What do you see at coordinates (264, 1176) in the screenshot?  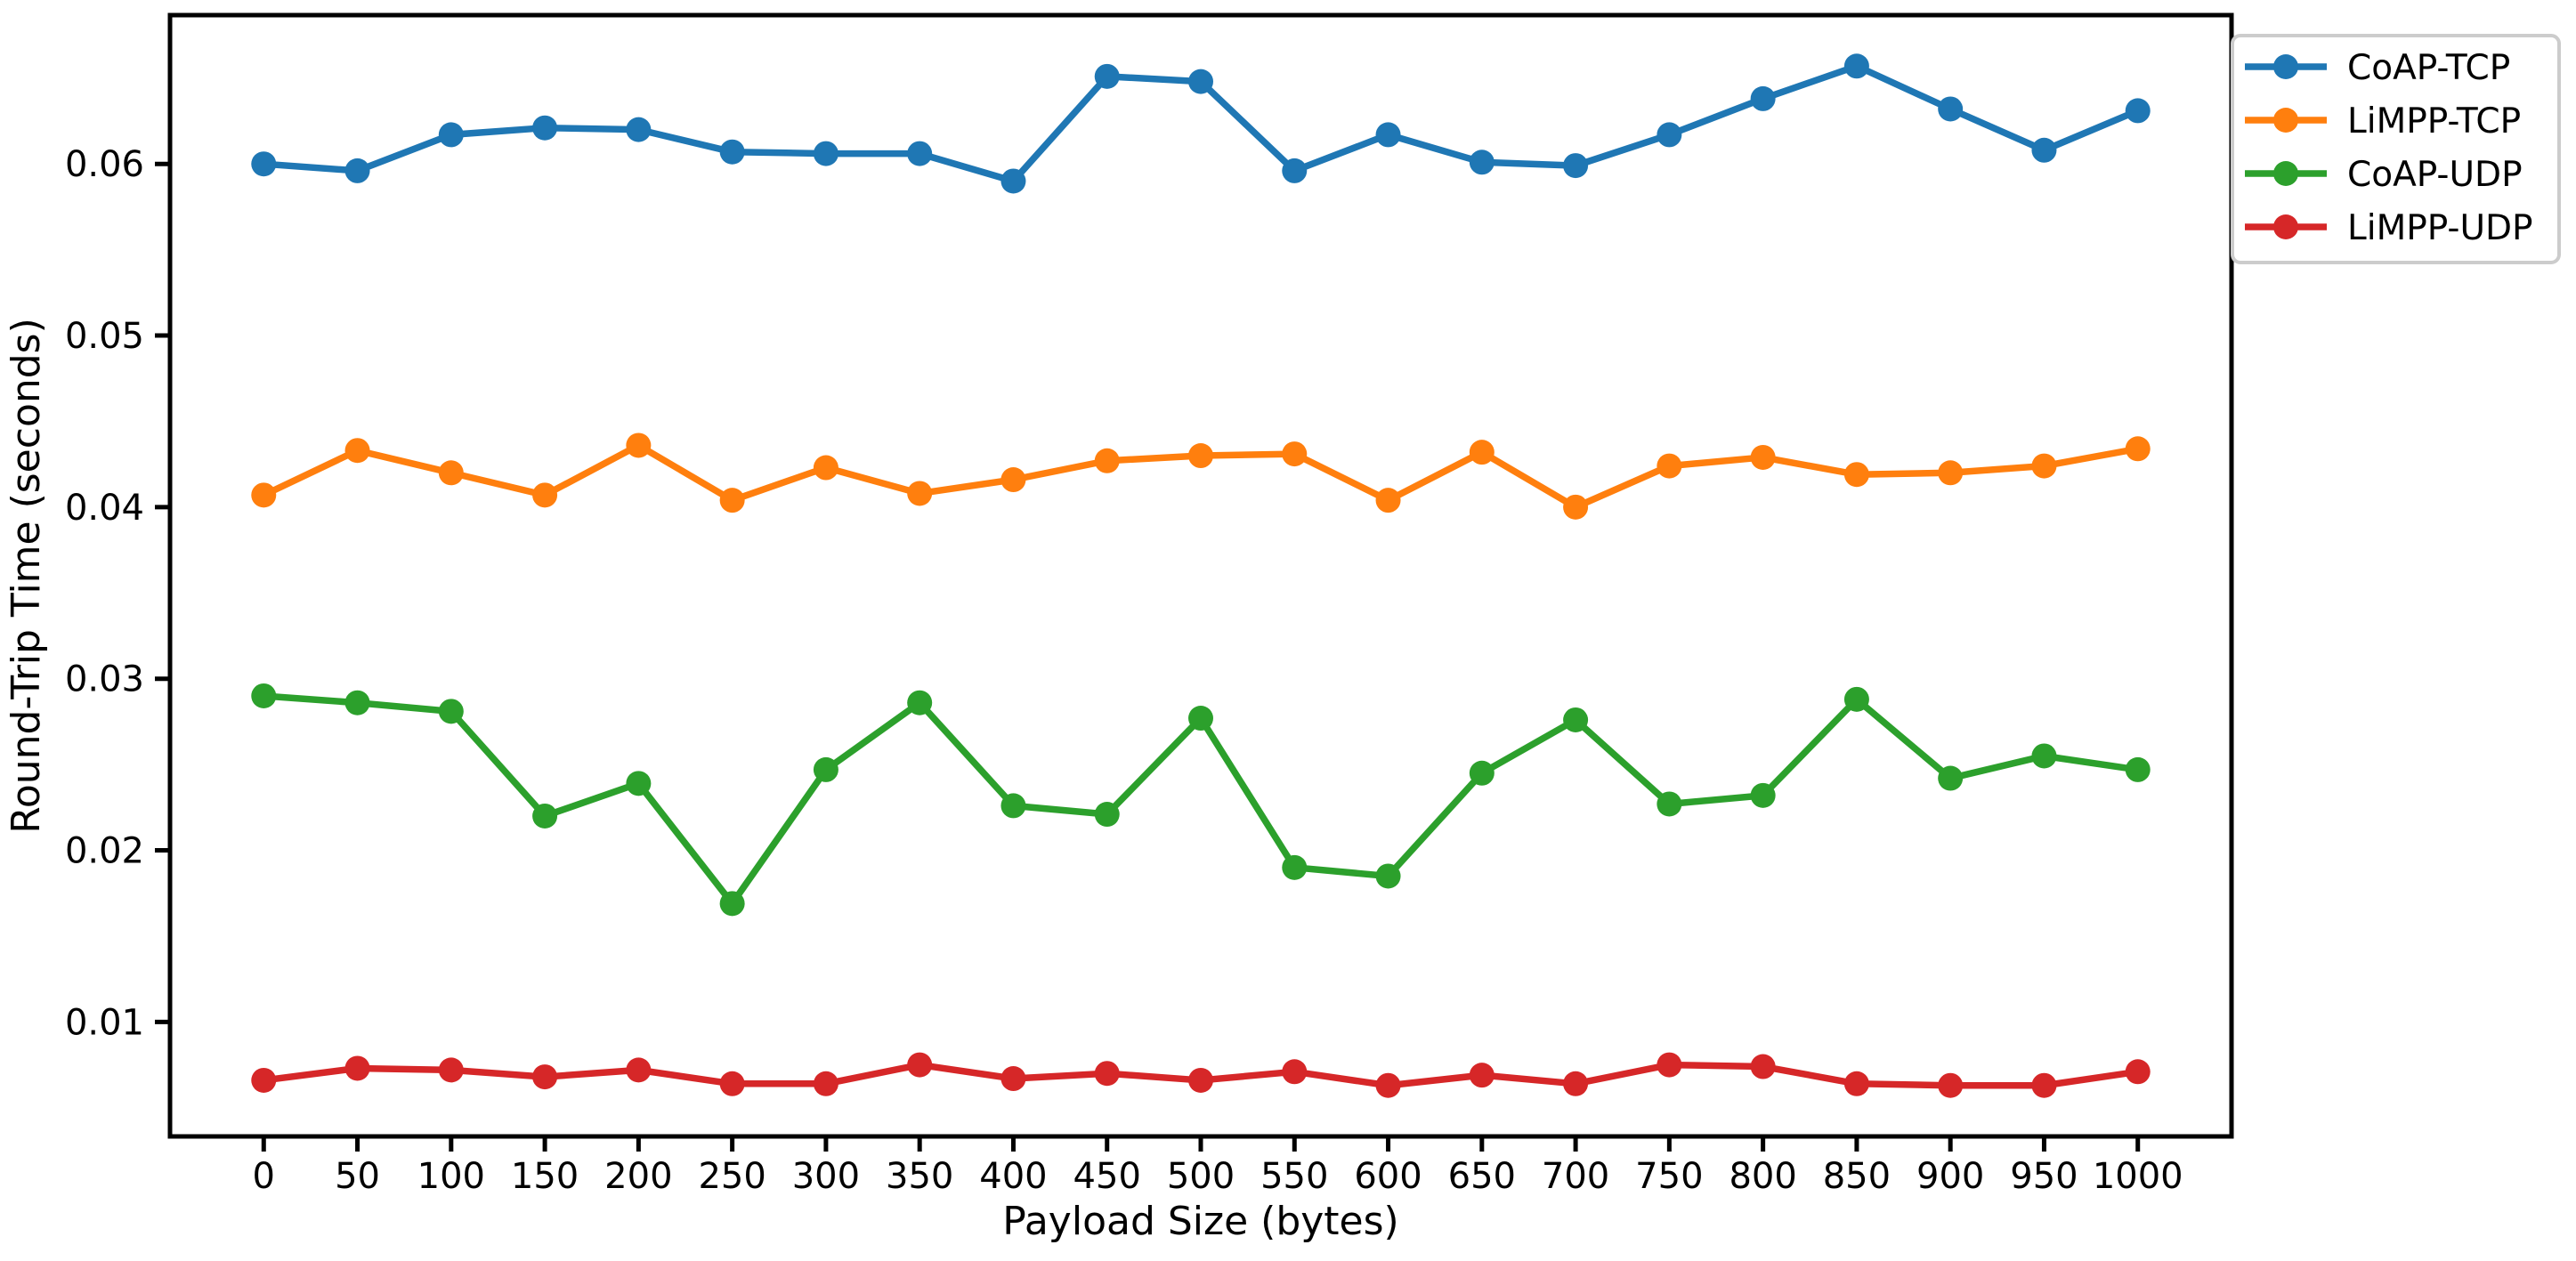 I see `x-tick-label: 0` at bounding box center [264, 1176].